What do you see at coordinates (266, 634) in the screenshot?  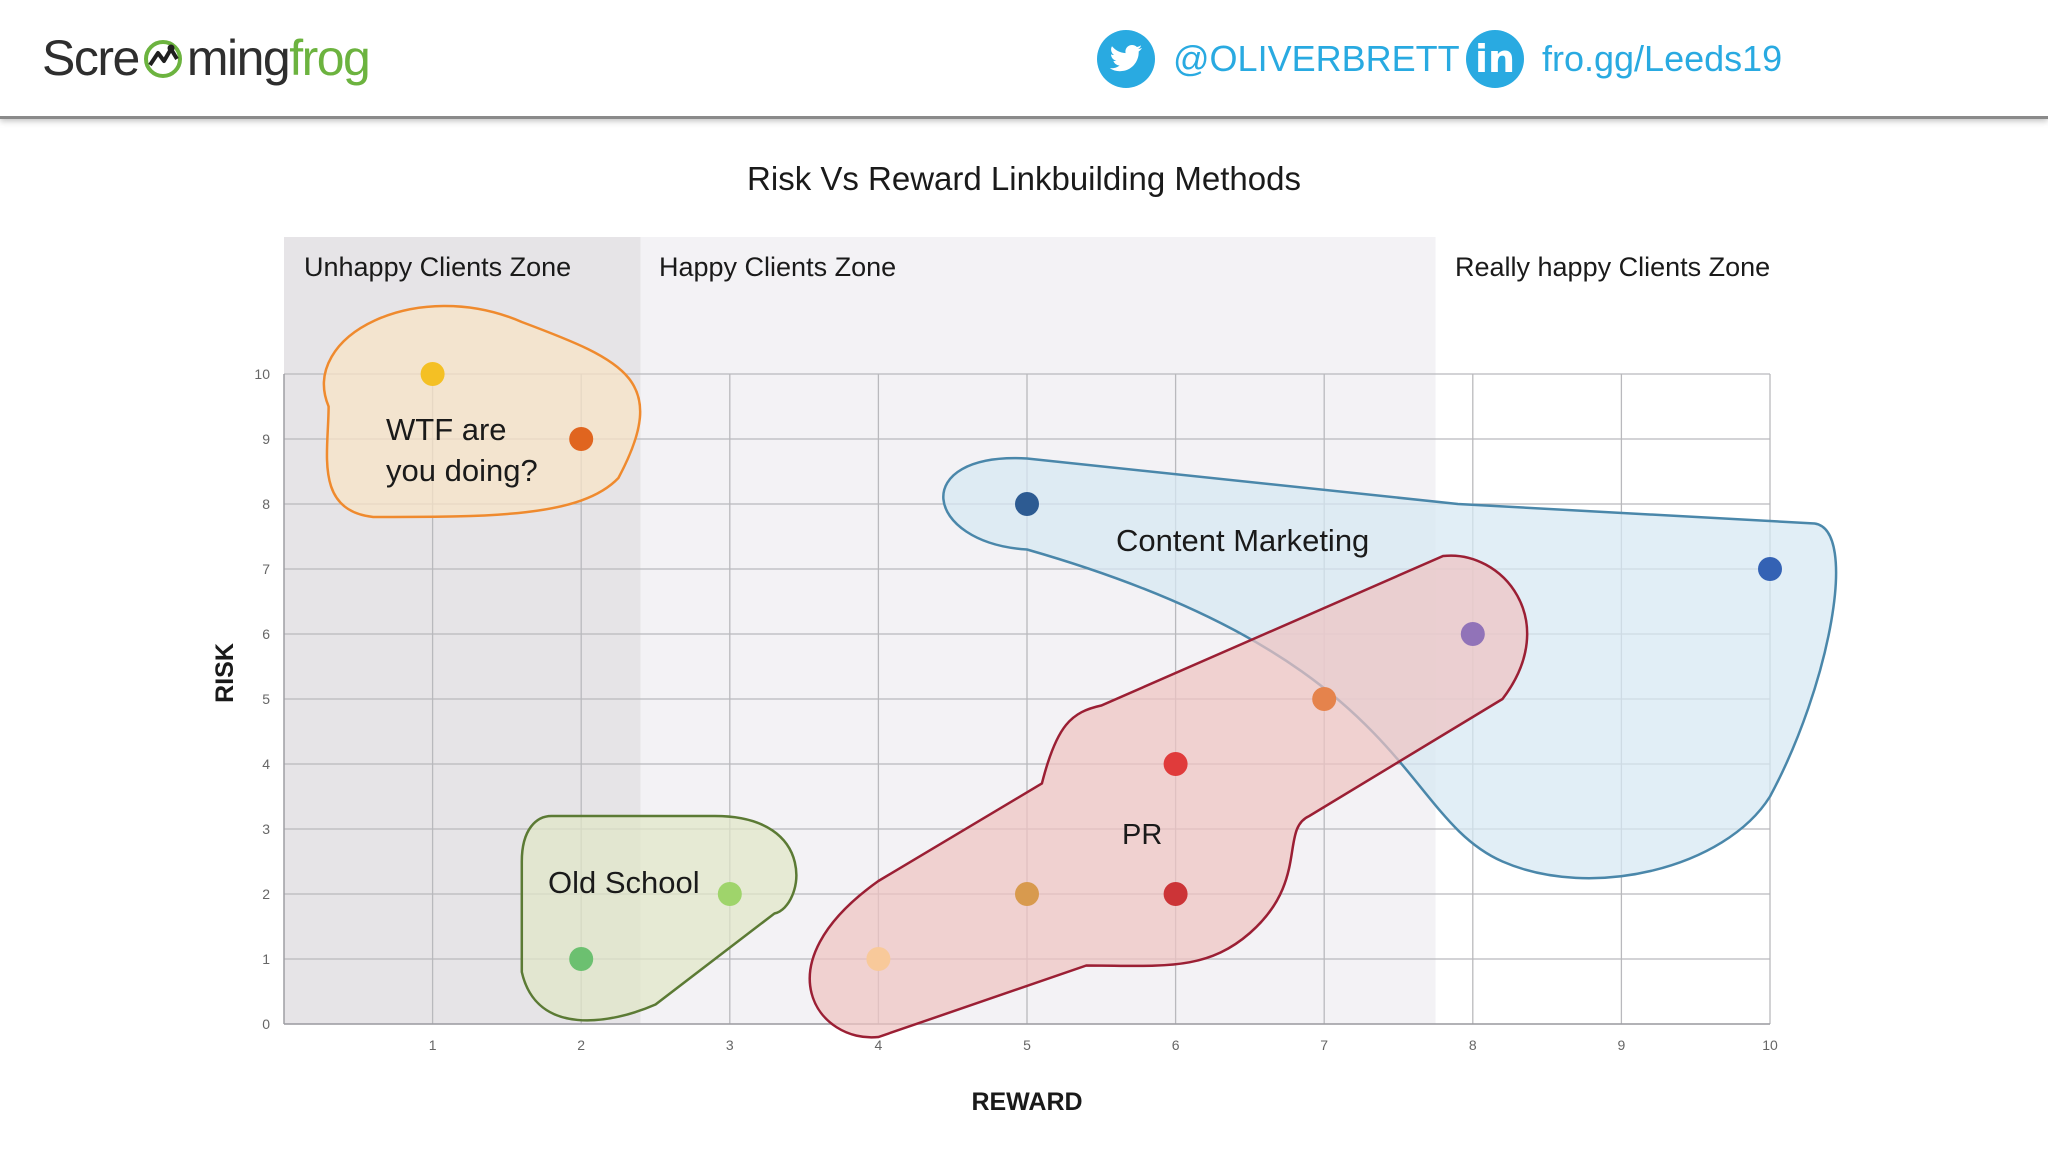 I see `y-tick-label: 6` at bounding box center [266, 634].